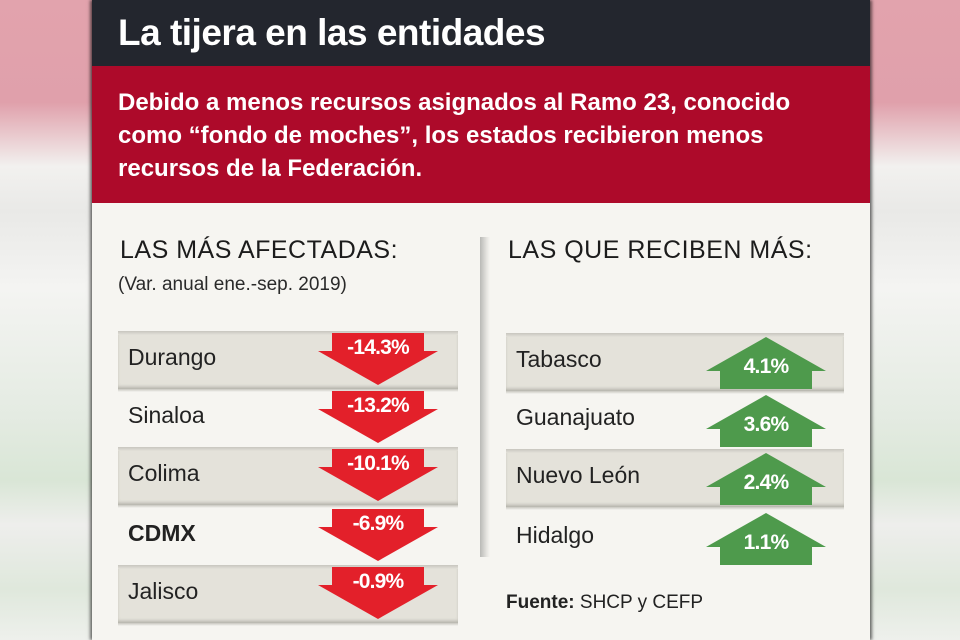  What do you see at coordinates (766, 424) in the screenshot?
I see `value-label: 3.6%` at bounding box center [766, 424].